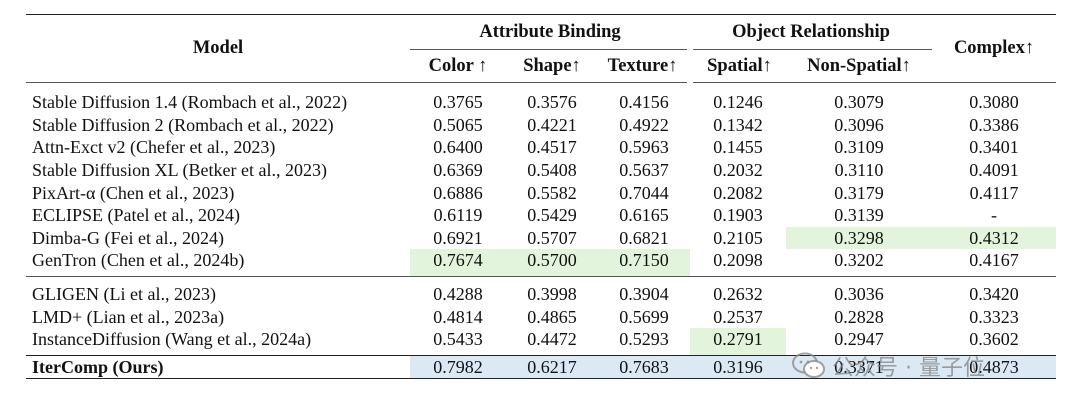 This screenshot has width=1080, height=407. I want to click on cell-texture: 0.6821, so click(644, 237).